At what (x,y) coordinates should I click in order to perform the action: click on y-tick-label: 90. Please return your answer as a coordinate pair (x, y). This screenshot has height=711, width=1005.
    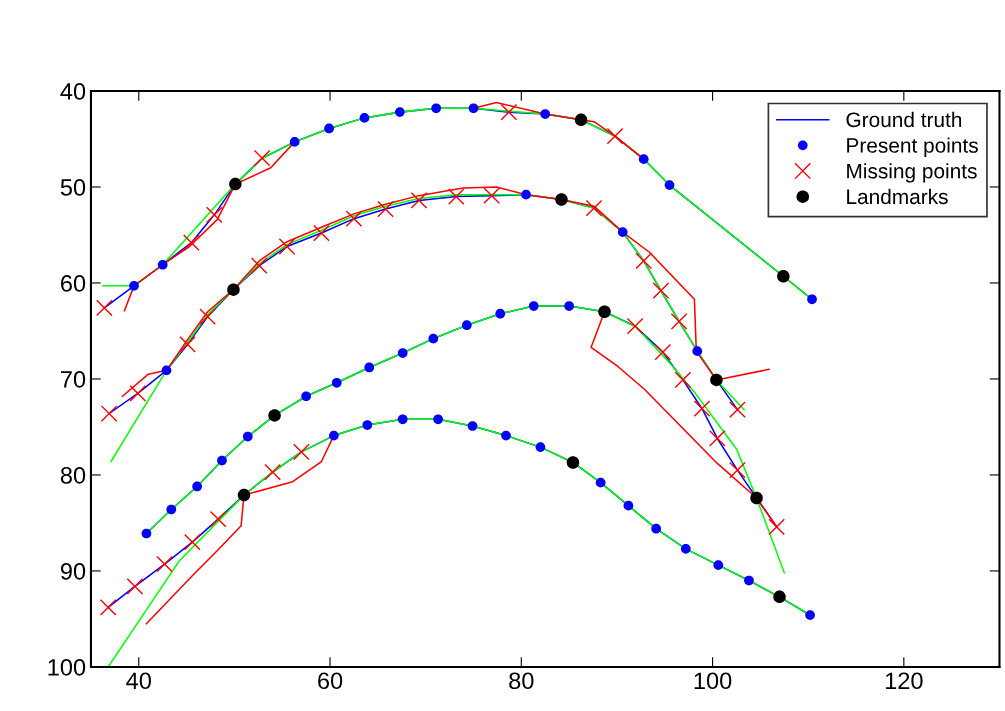
    Looking at the image, I should click on (73, 571).